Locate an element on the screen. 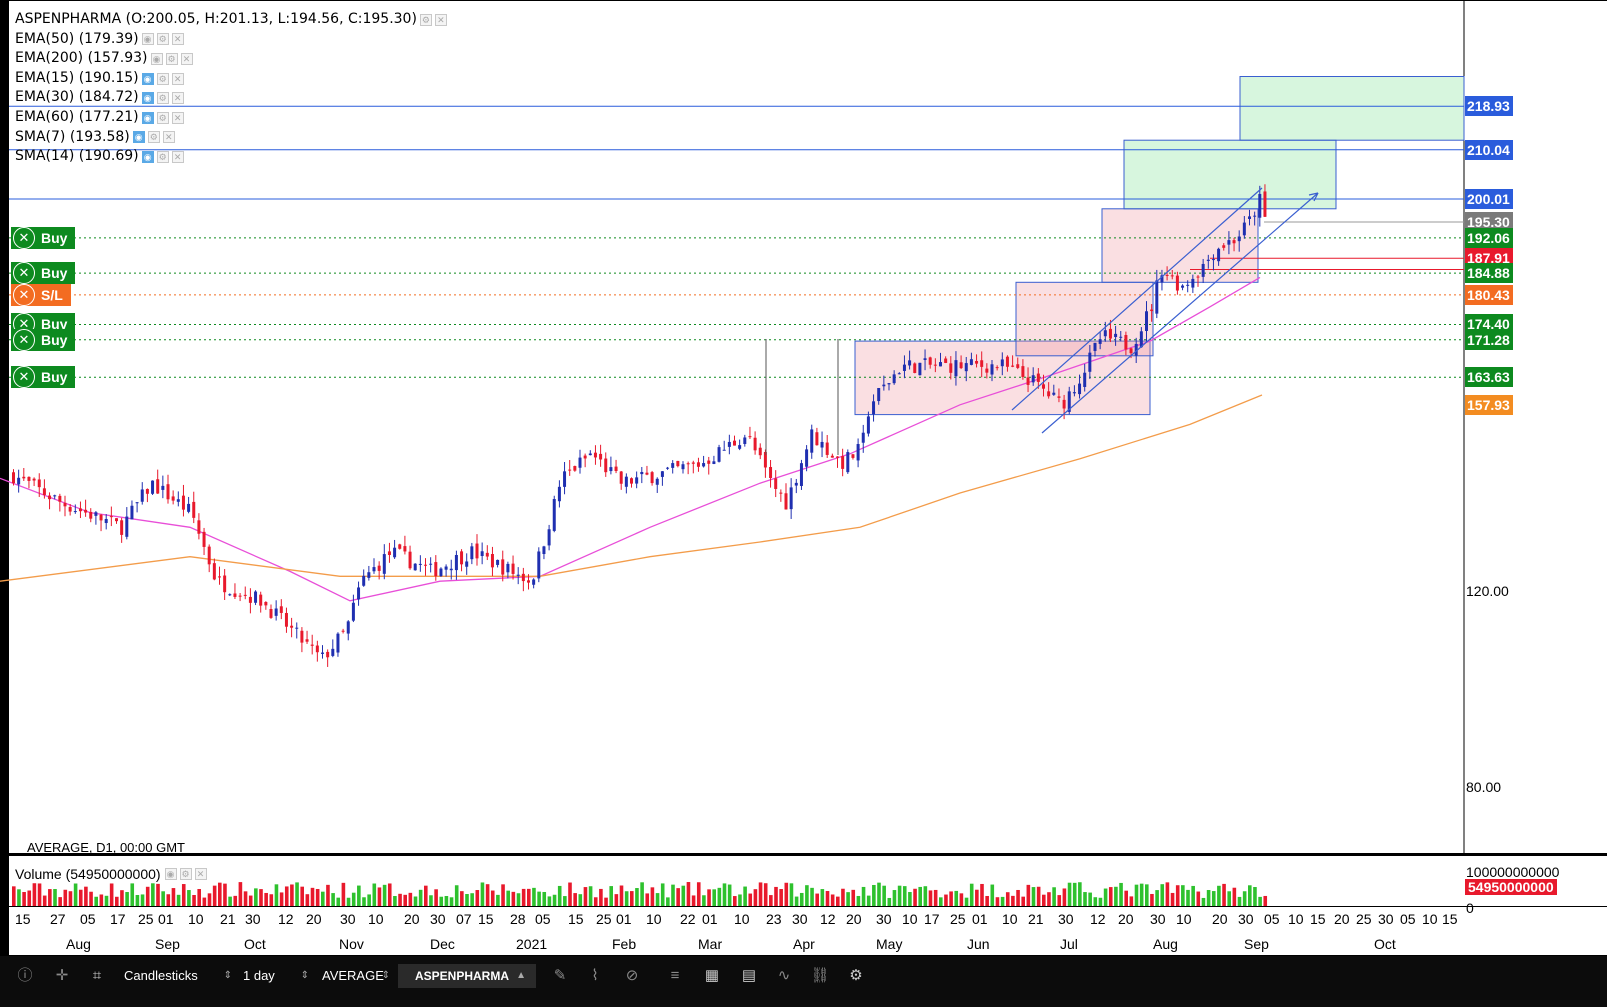 This screenshot has height=1007, width=1607. chart-type-select: Candlesticks ⇕ is located at coordinates (179, 976).